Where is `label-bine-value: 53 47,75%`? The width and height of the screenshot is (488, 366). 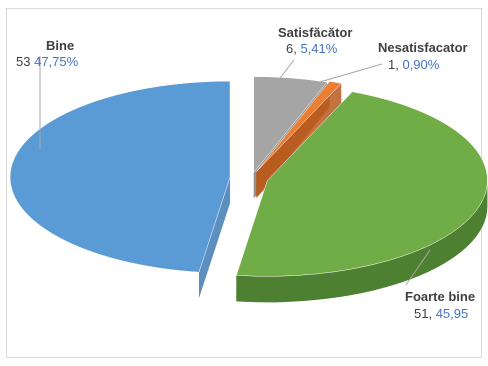 label-bine-value: 53 47,75% is located at coordinates (47, 61).